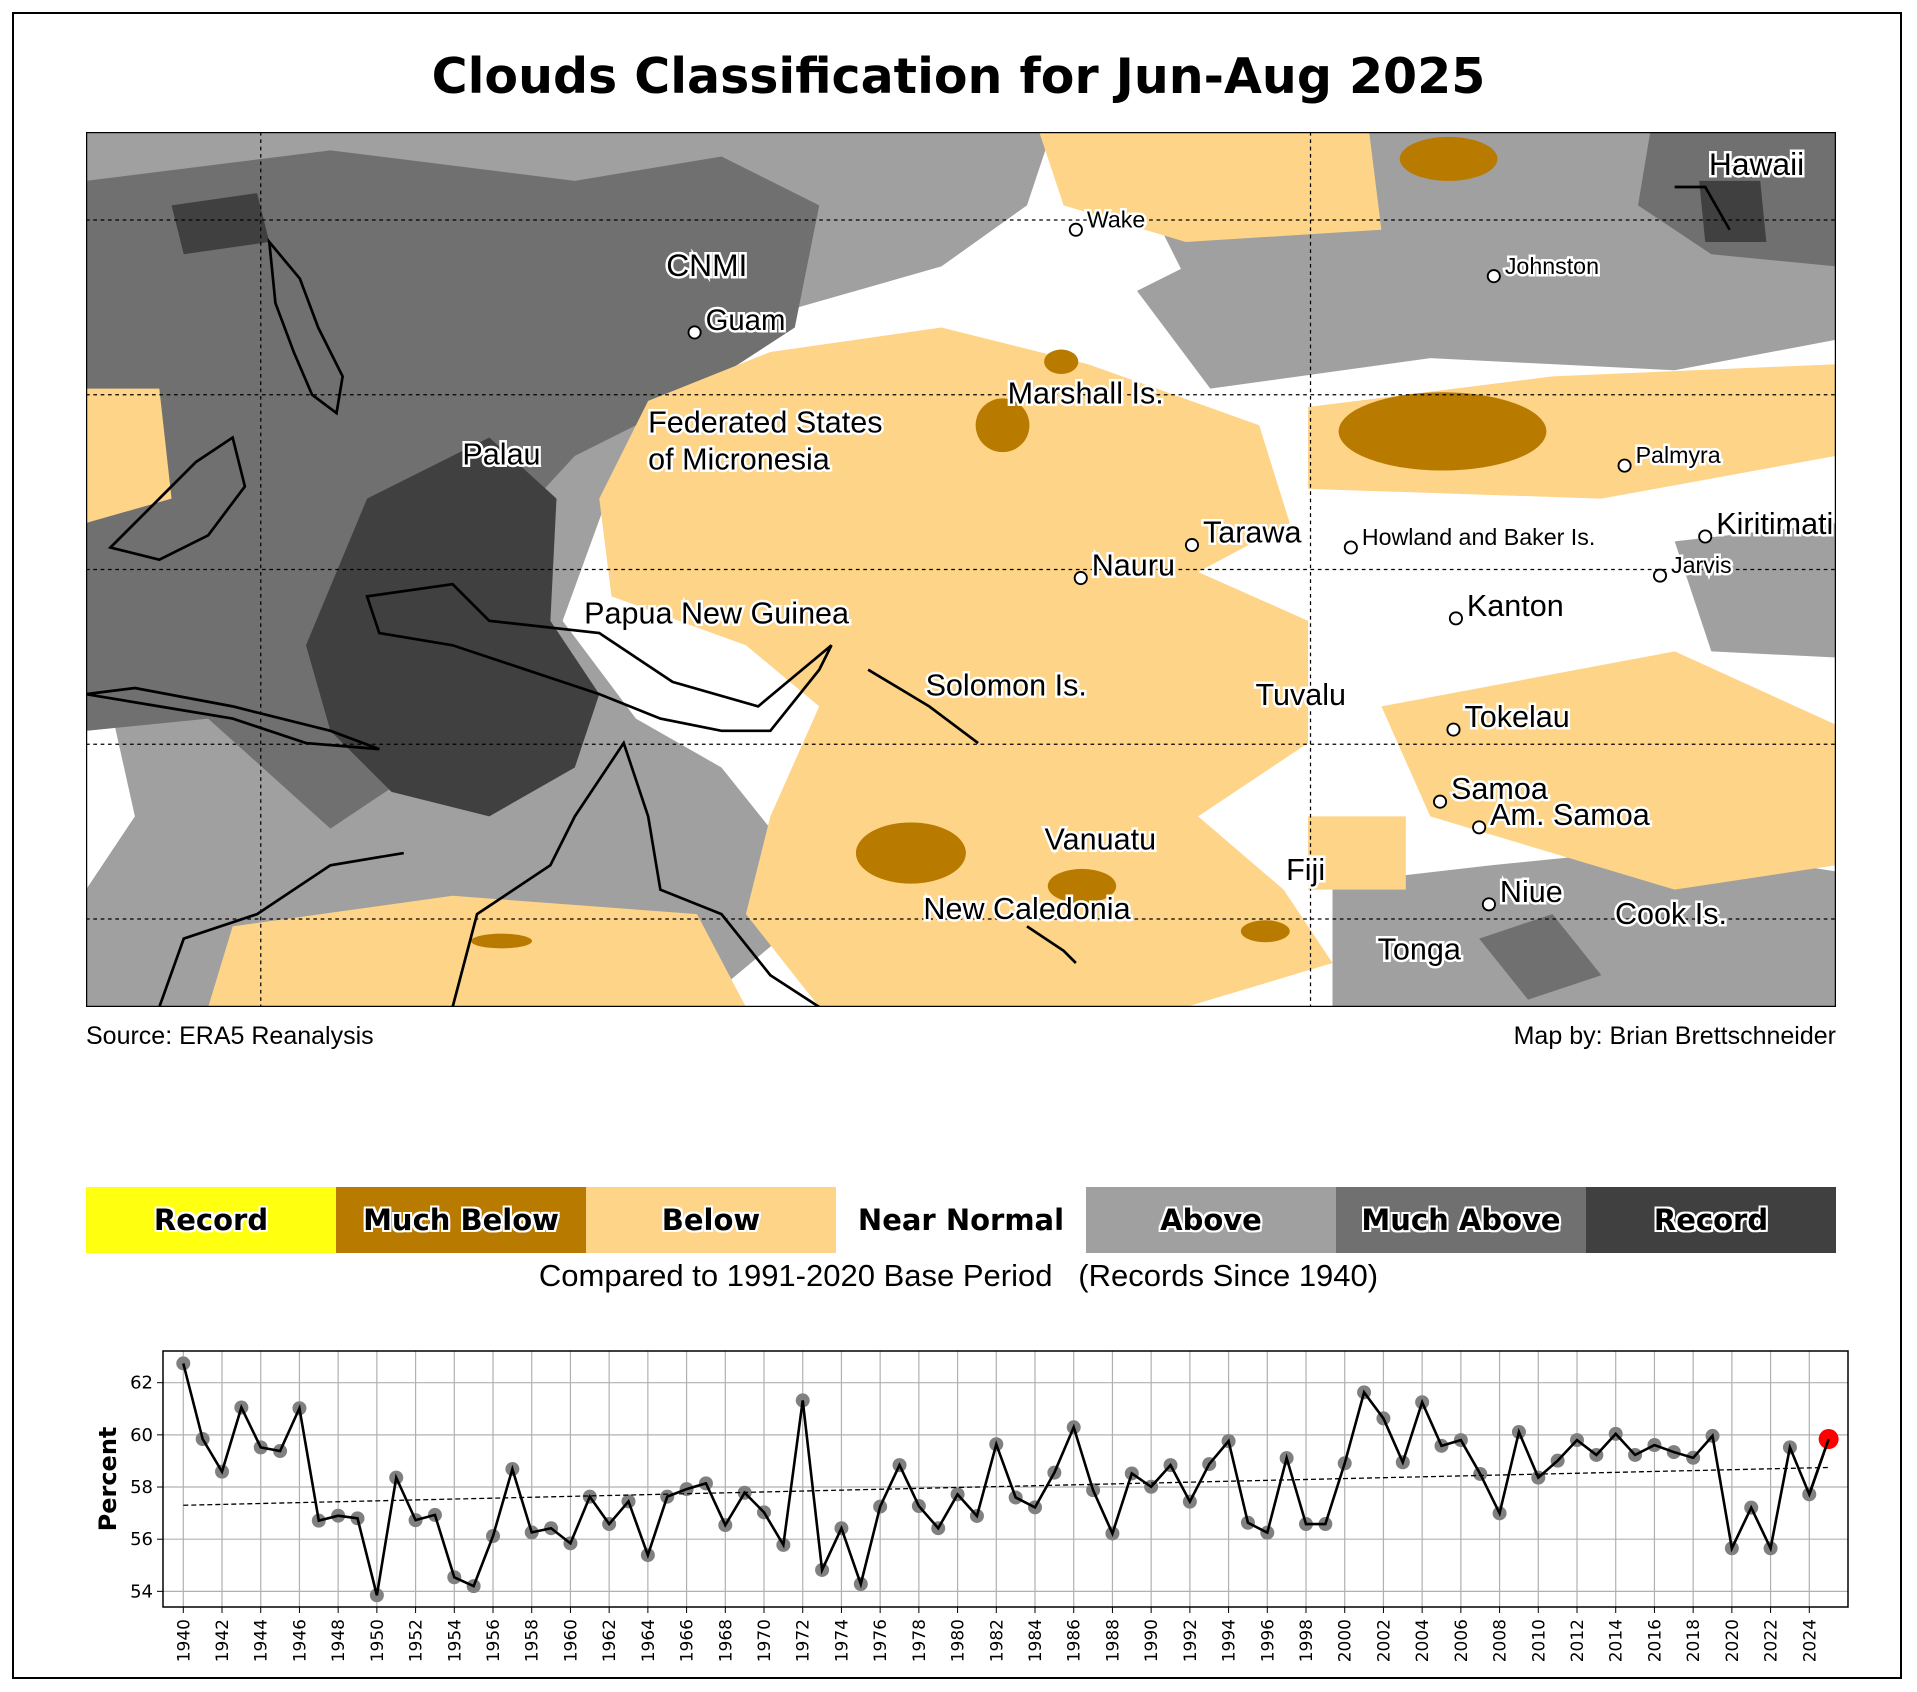  What do you see at coordinates (1578, 1640) in the screenshot?
I see `x-tick-label: 2012` at bounding box center [1578, 1640].